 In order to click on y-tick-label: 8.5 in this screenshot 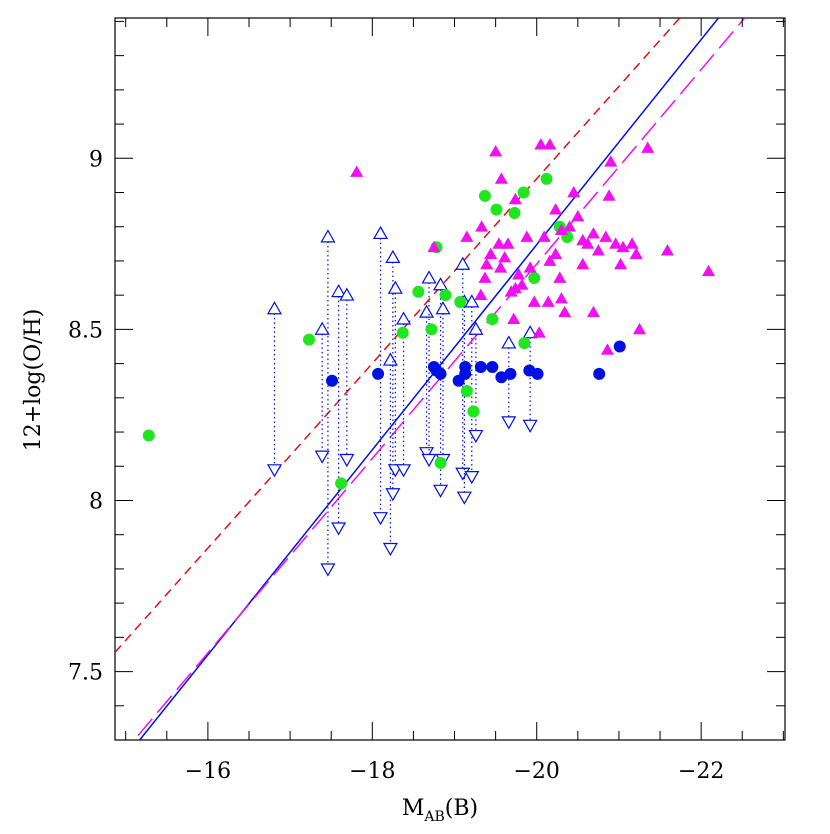, I will do `click(85, 330)`.